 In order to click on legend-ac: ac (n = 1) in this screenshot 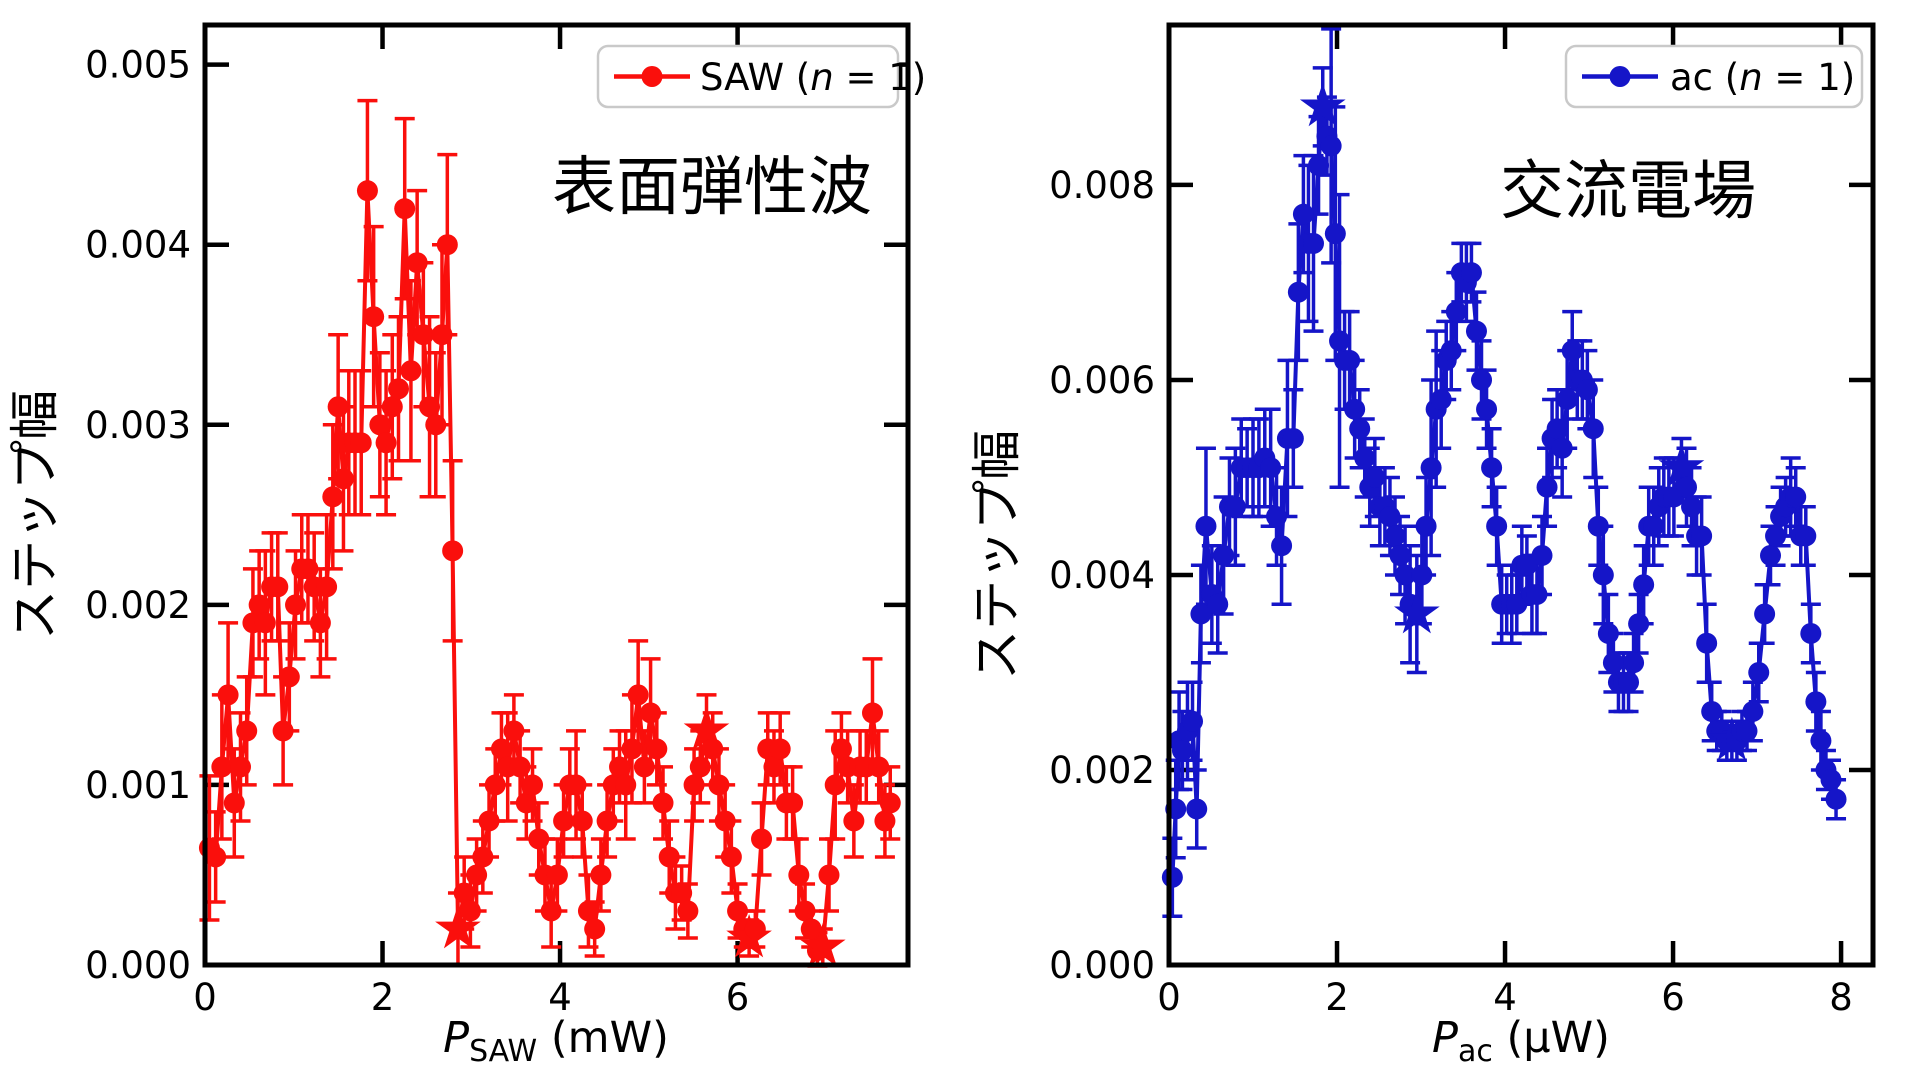, I will do `click(1714, 76)`.